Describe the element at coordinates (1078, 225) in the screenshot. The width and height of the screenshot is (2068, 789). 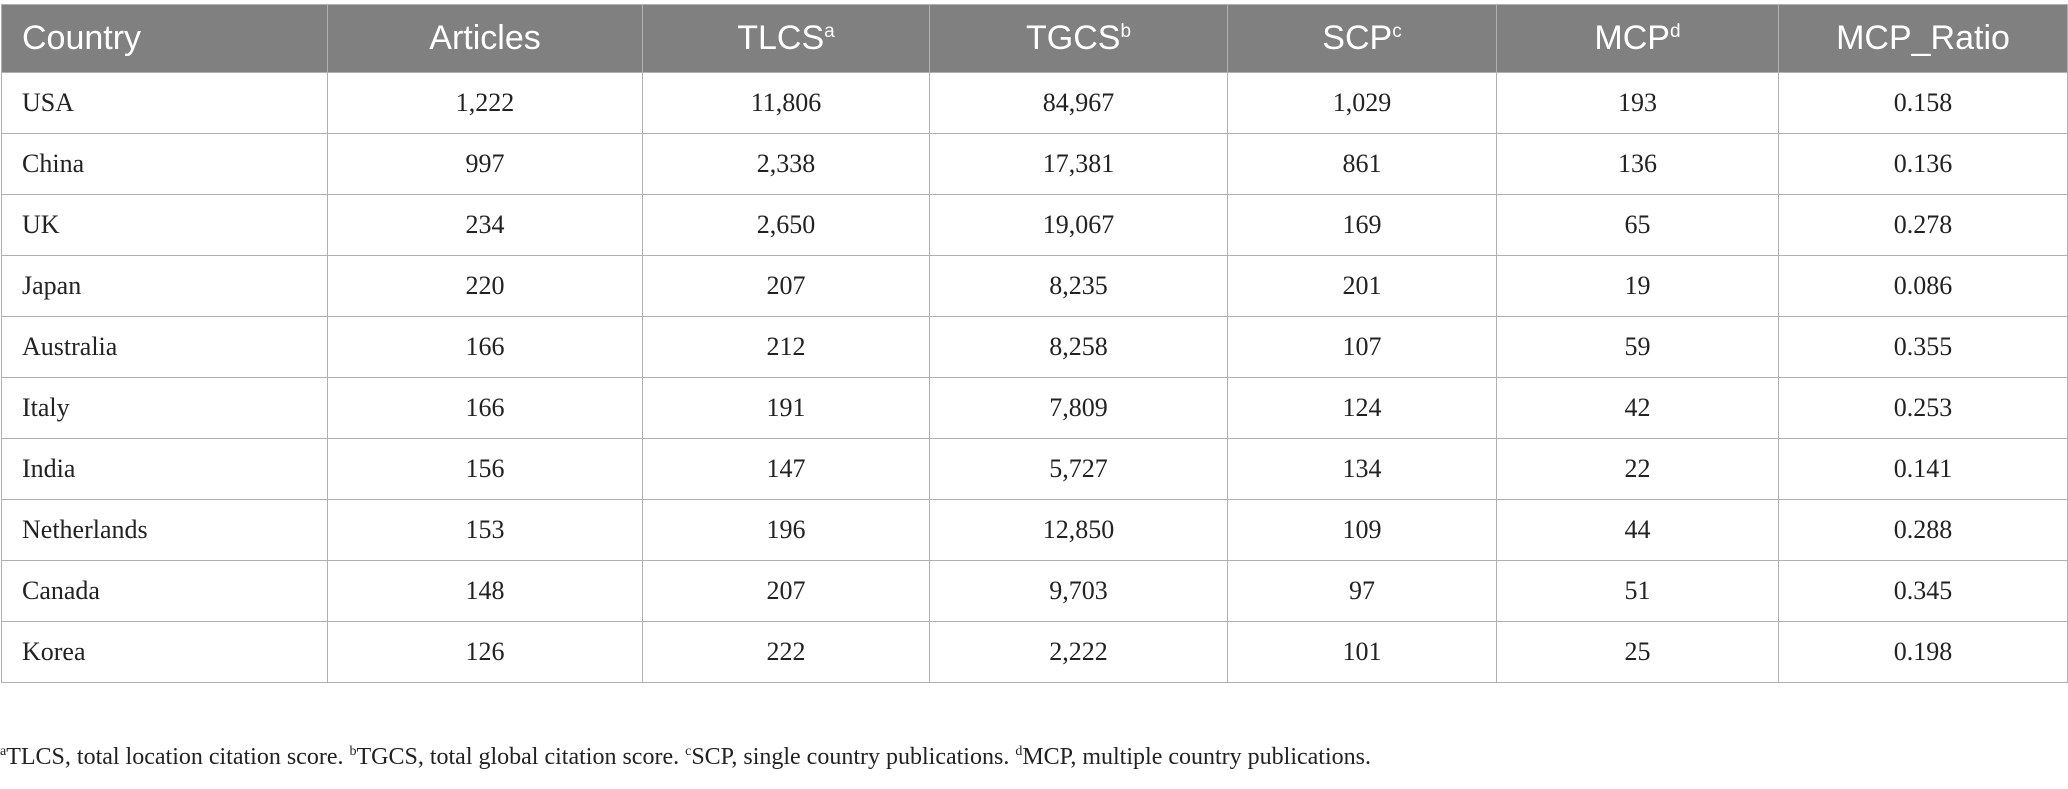
I see `value-cell: 19,067` at that location.